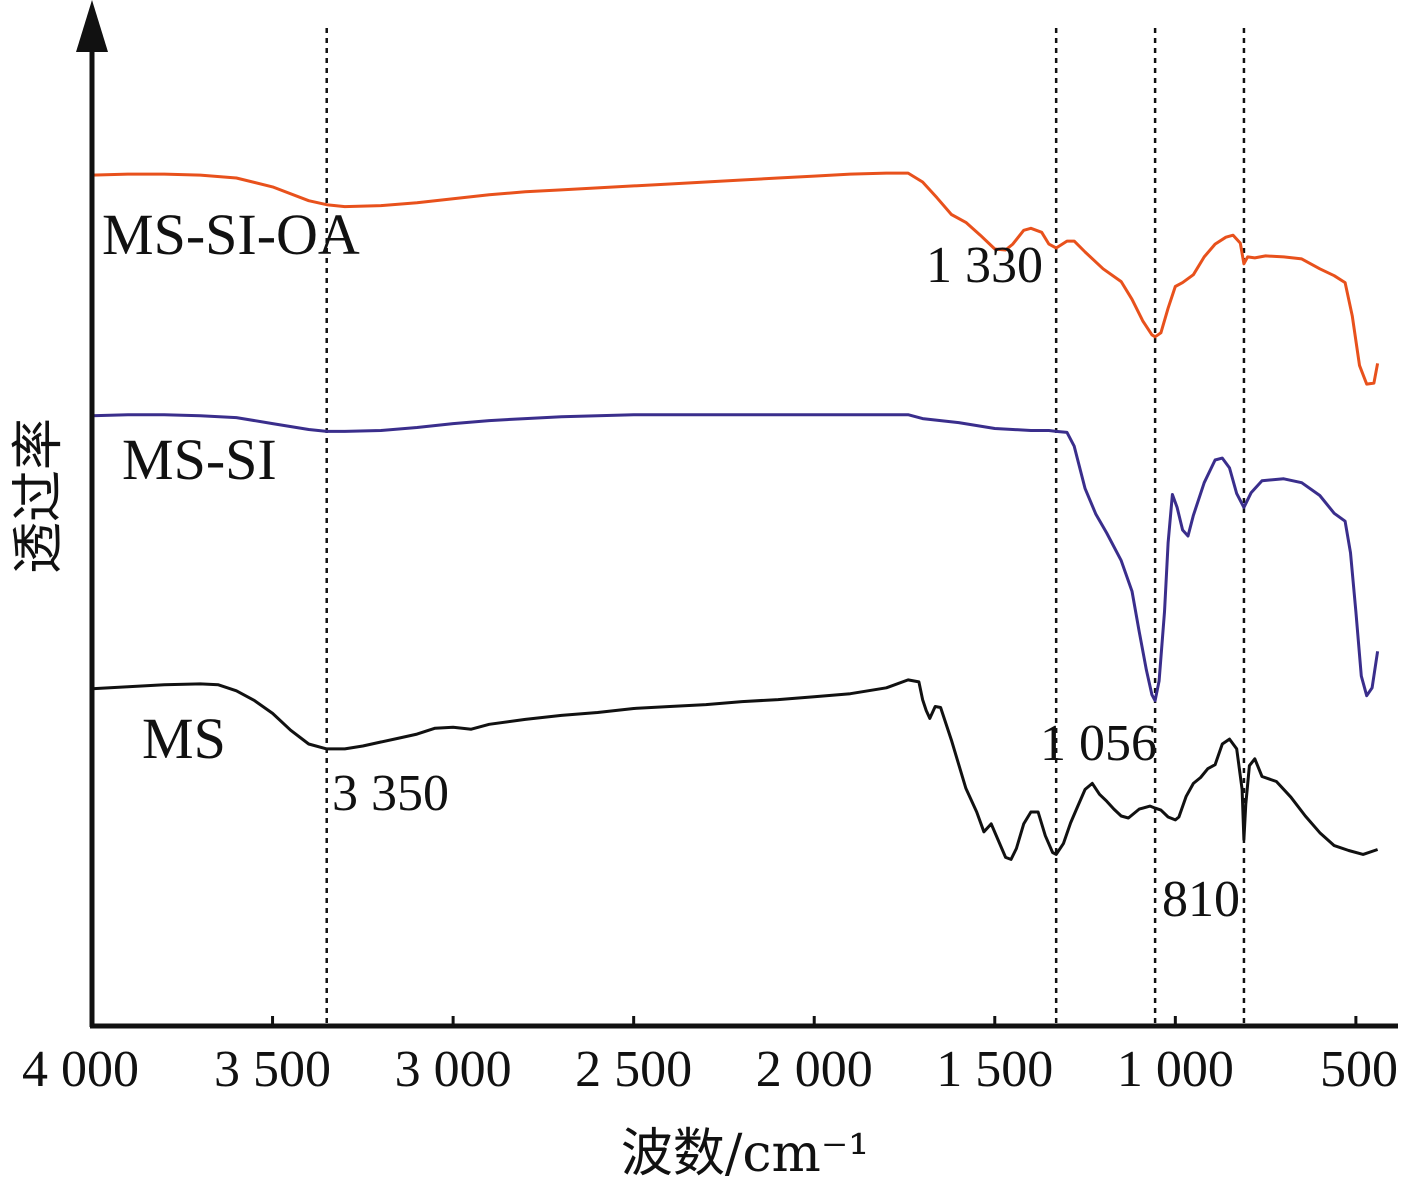  Describe the element at coordinates (745, 1152) in the screenshot. I see `x-axis-title: 波数/cm⁻¹` at that location.